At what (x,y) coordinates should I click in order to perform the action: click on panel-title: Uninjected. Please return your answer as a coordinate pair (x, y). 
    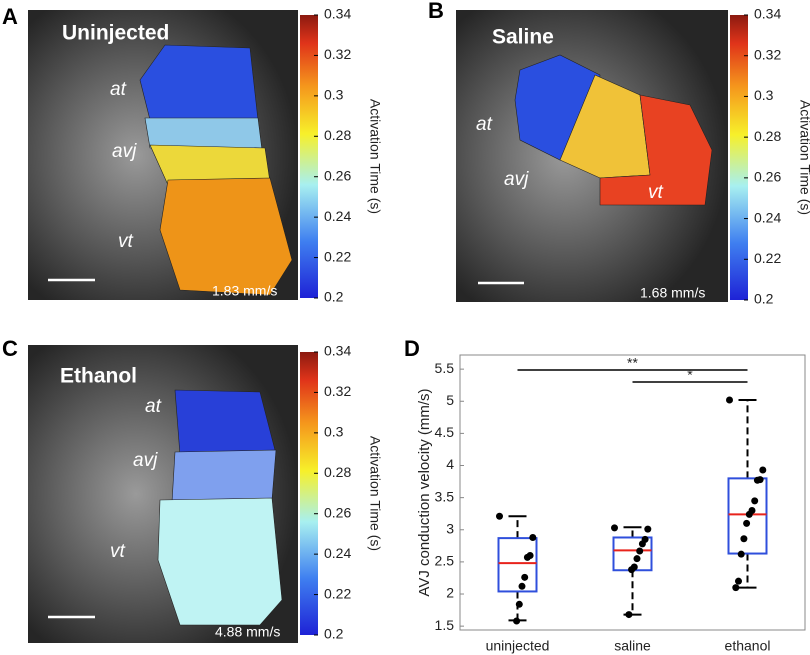
    Looking at the image, I should click on (115, 33).